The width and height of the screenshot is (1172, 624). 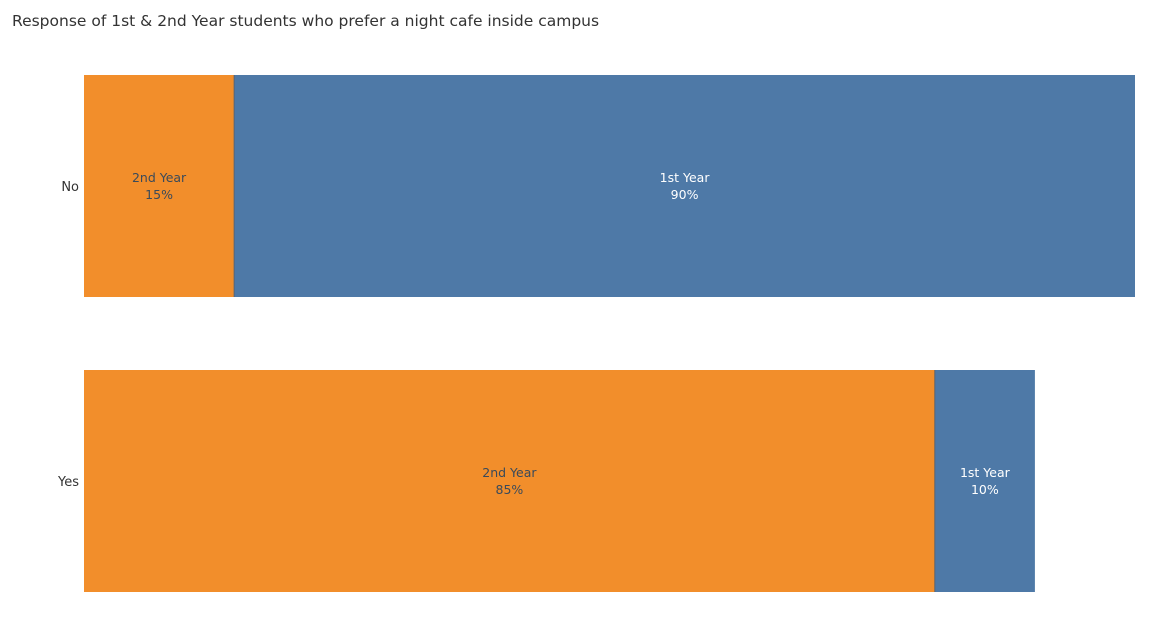 What do you see at coordinates (159, 186) in the screenshot?
I see `bar-no-2nd-year` at bounding box center [159, 186].